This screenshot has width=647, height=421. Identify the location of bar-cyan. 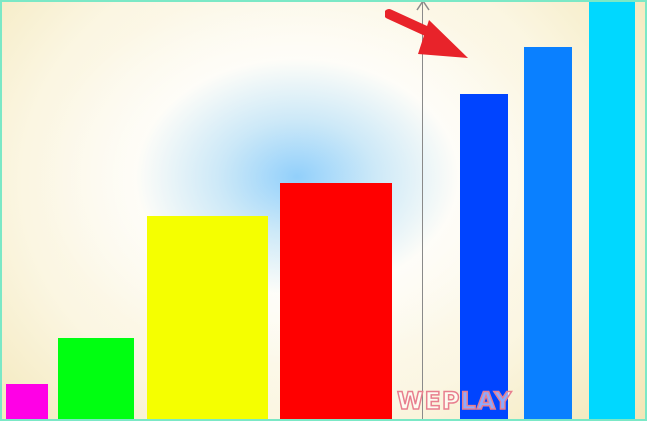
(612, 210).